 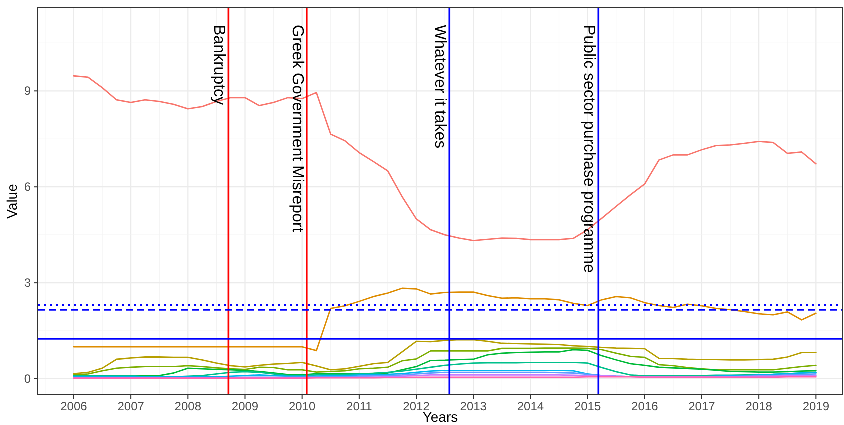 What do you see at coordinates (474, 407) in the screenshot?
I see `x-tick-label: 2013` at bounding box center [474, 407].